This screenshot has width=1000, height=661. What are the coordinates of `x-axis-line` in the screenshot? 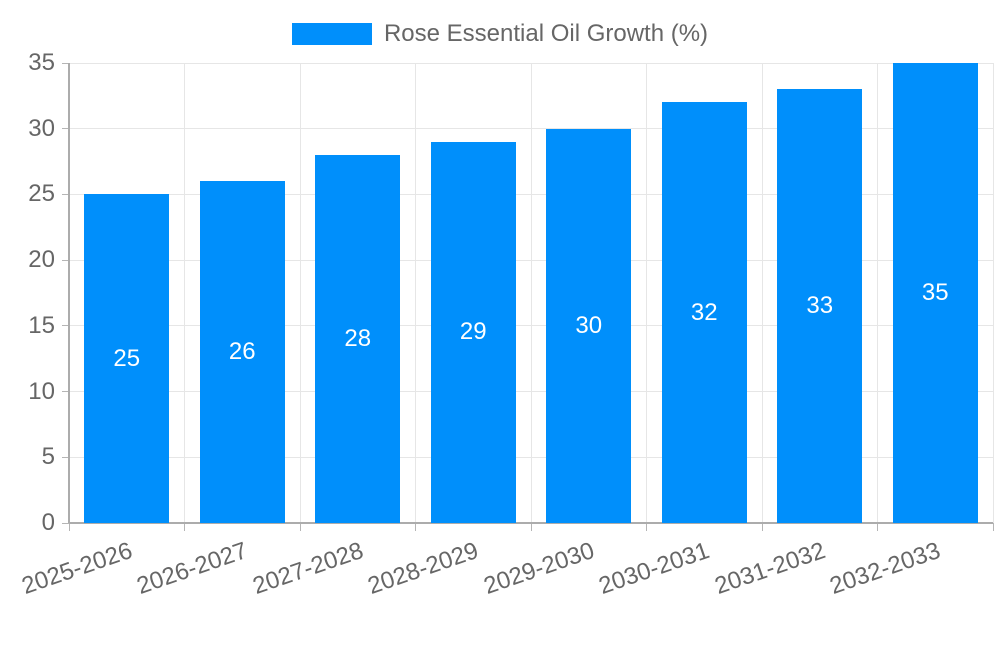 It's located at (531, 523).